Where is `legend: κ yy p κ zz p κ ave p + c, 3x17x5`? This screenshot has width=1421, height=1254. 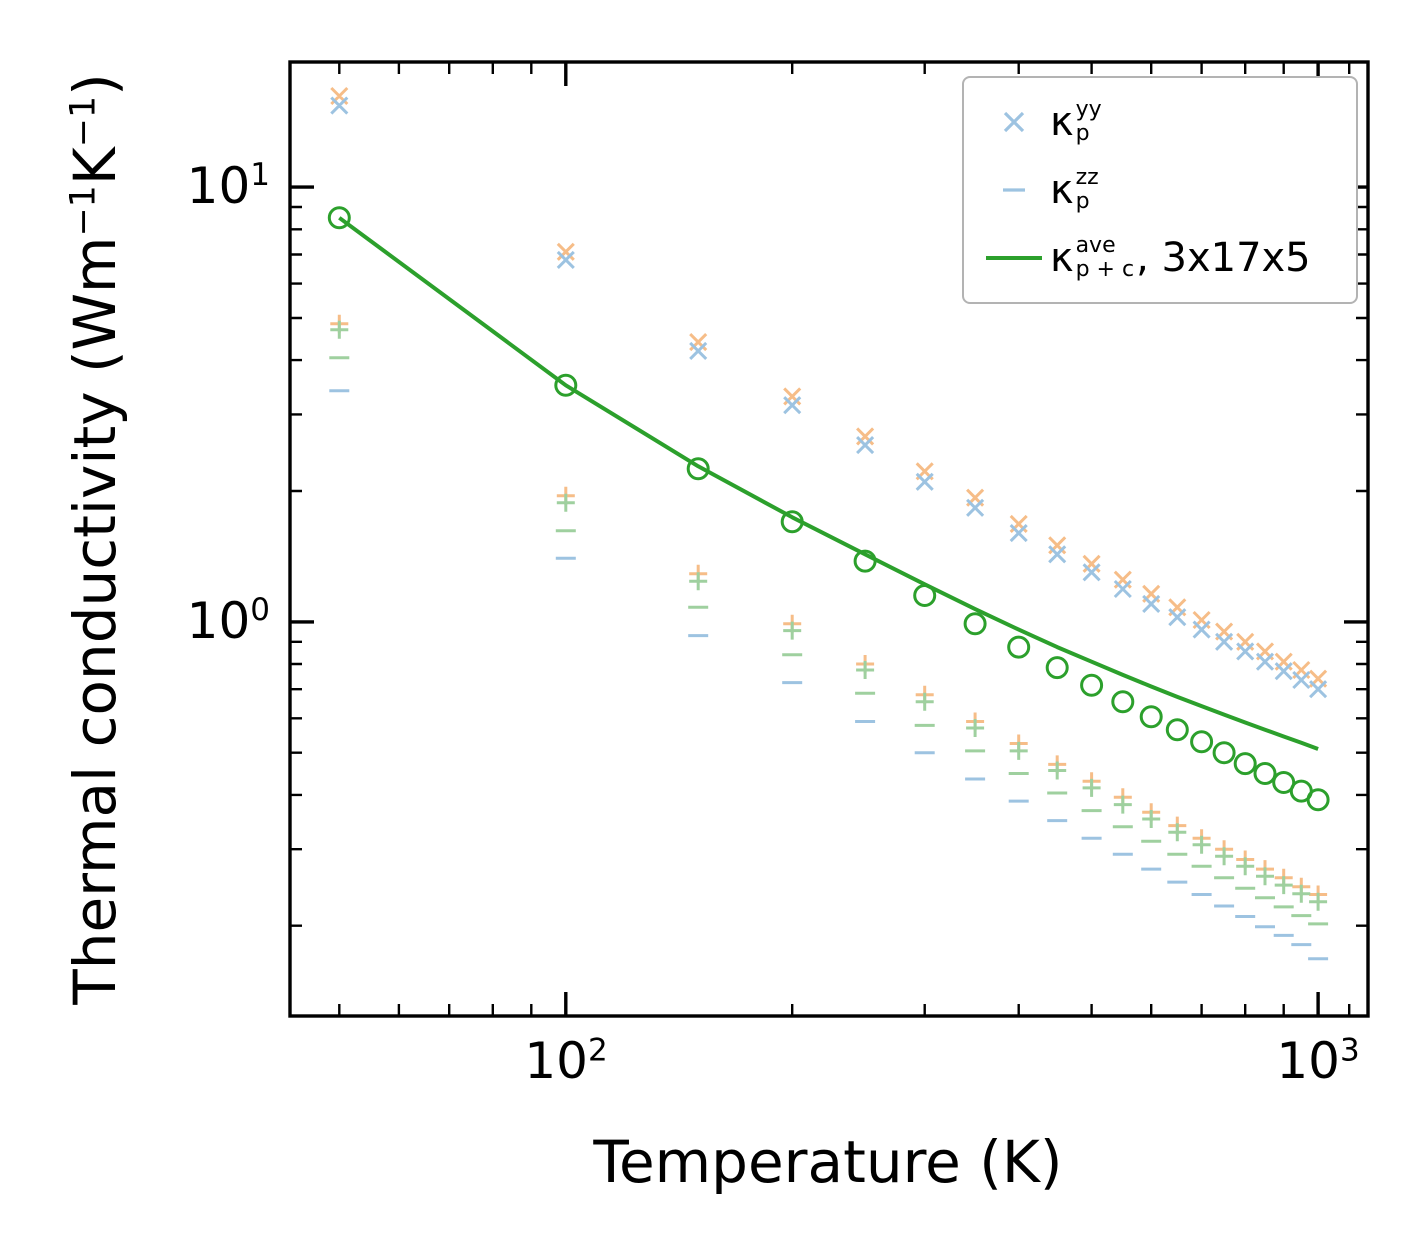 legend: κ yy p κ zz p κ ave p + c, 3x17x5 is located at coordinates (1160, 190).